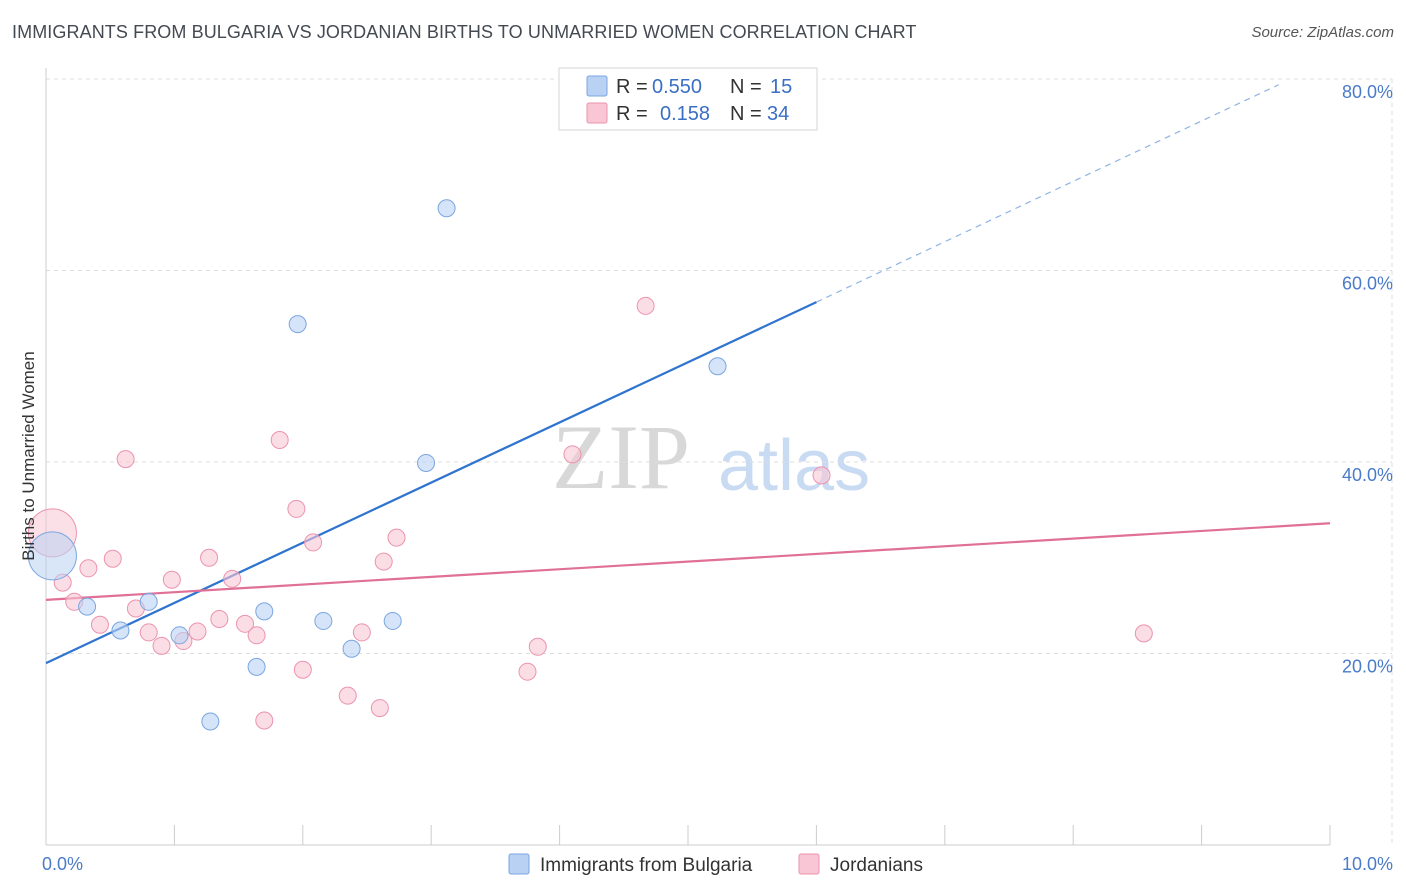  I want to click on series-legend: Immigrants from Bulgaria Jordanians, so click(715, 864).